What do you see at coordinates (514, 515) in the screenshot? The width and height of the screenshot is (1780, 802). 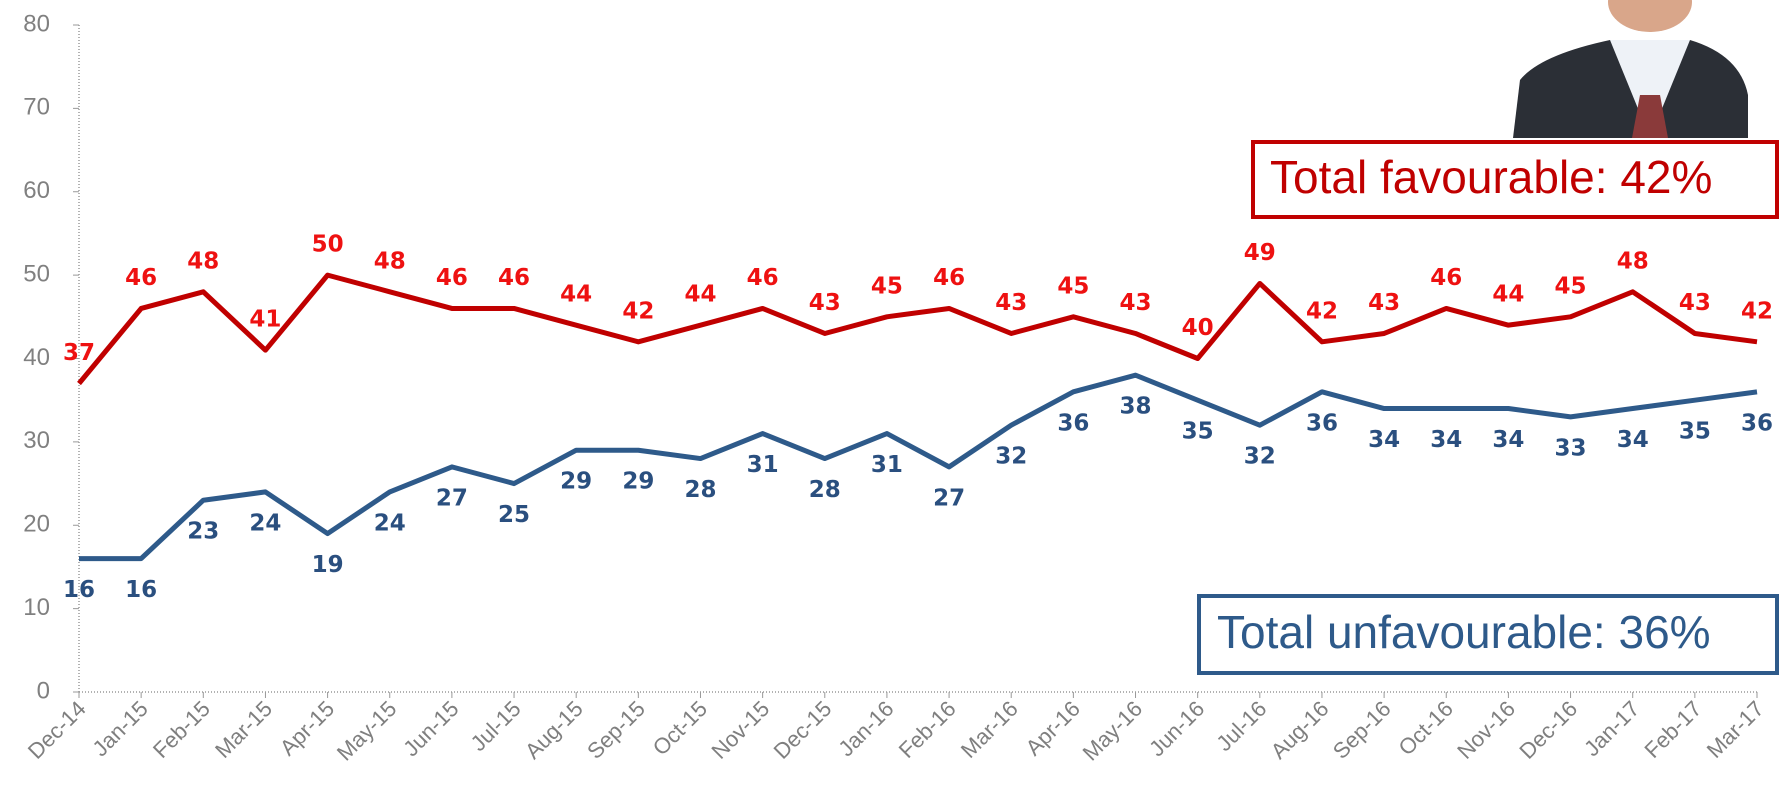 I see `data-label: 25` at bounding box center [514, 515].